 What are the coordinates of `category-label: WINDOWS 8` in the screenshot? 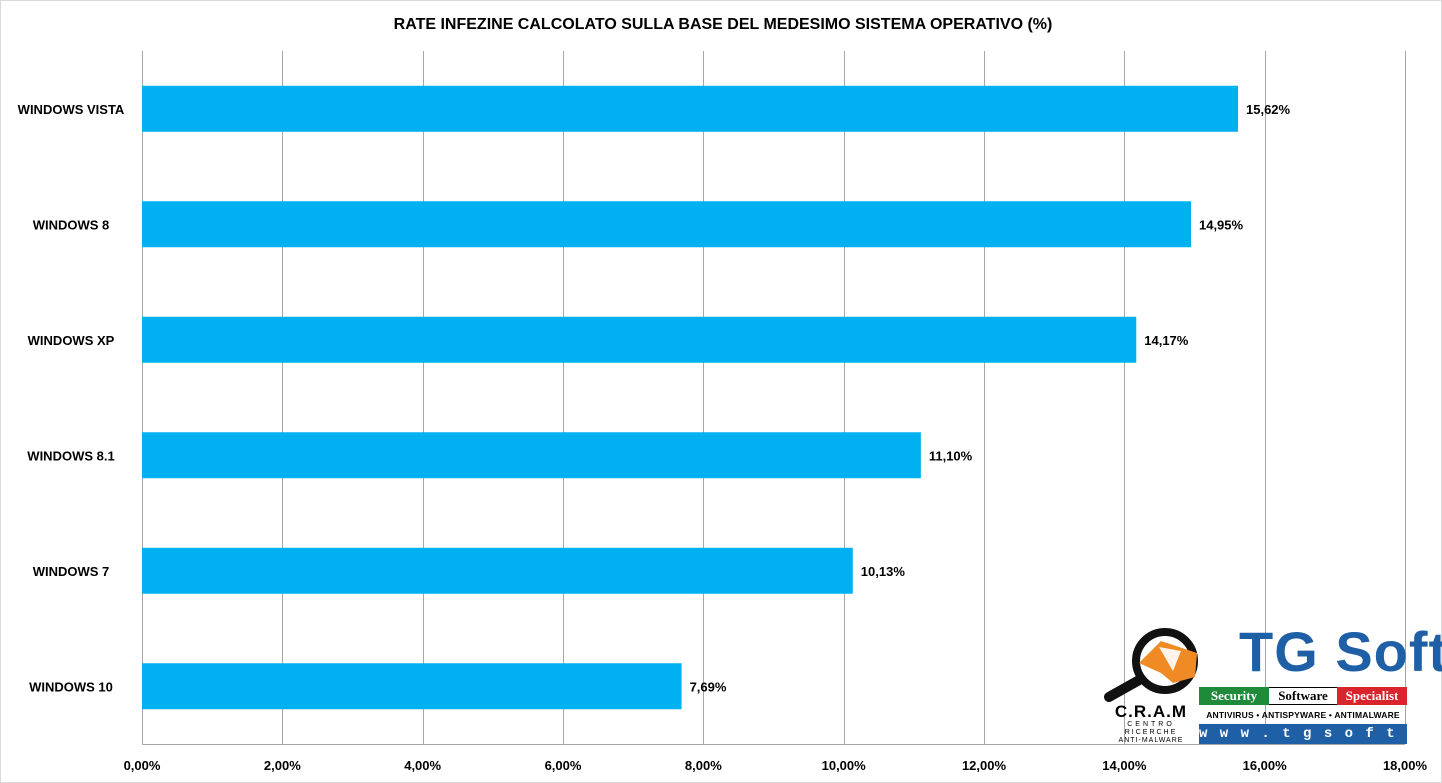 It's located at (71, 224).